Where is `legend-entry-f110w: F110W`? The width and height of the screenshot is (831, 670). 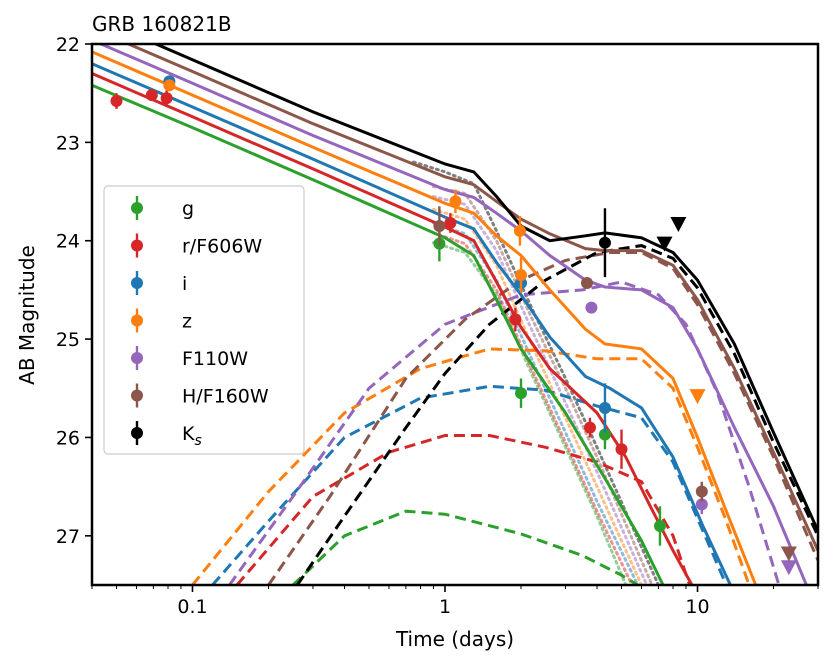 legend-entry-f110w: F110W is located at coordinates (189, 358).